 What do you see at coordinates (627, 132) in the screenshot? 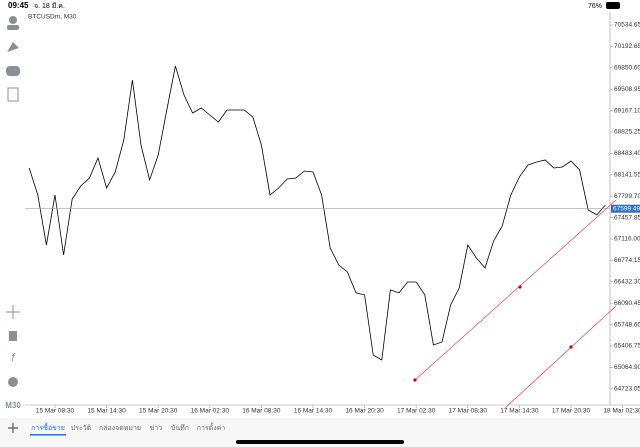
I see `y-tick-label: 68825.25` at bounding box center [627, 132].